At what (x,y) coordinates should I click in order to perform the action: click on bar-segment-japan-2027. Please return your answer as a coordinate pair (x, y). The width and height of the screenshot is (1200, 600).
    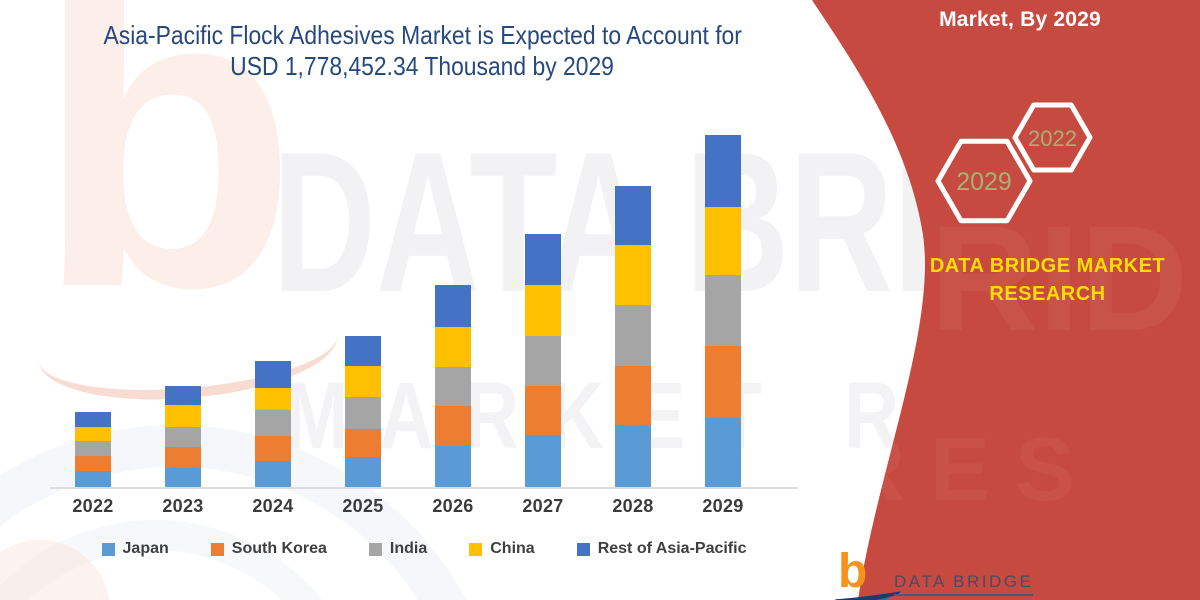
    Looking at the image, I should click on (543, 460).